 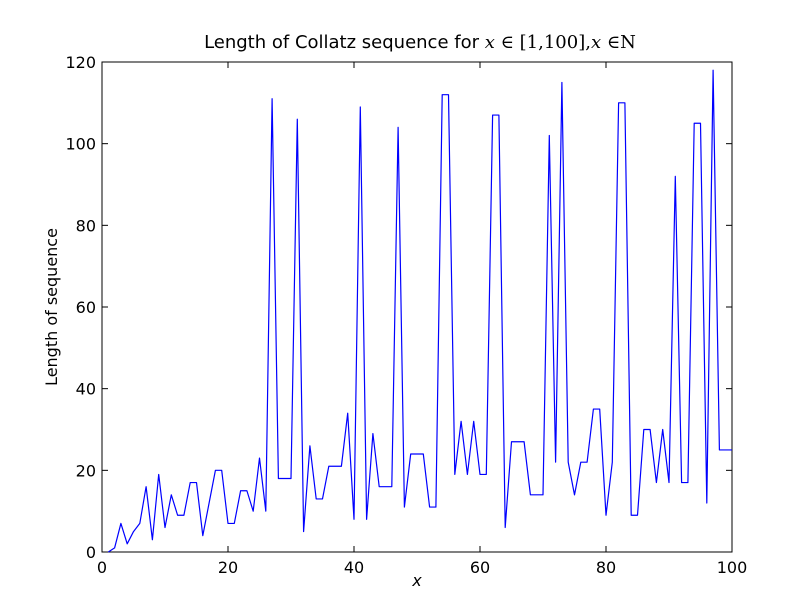 I want to click on x-tick-label: 40, so click(x=354, y=567).